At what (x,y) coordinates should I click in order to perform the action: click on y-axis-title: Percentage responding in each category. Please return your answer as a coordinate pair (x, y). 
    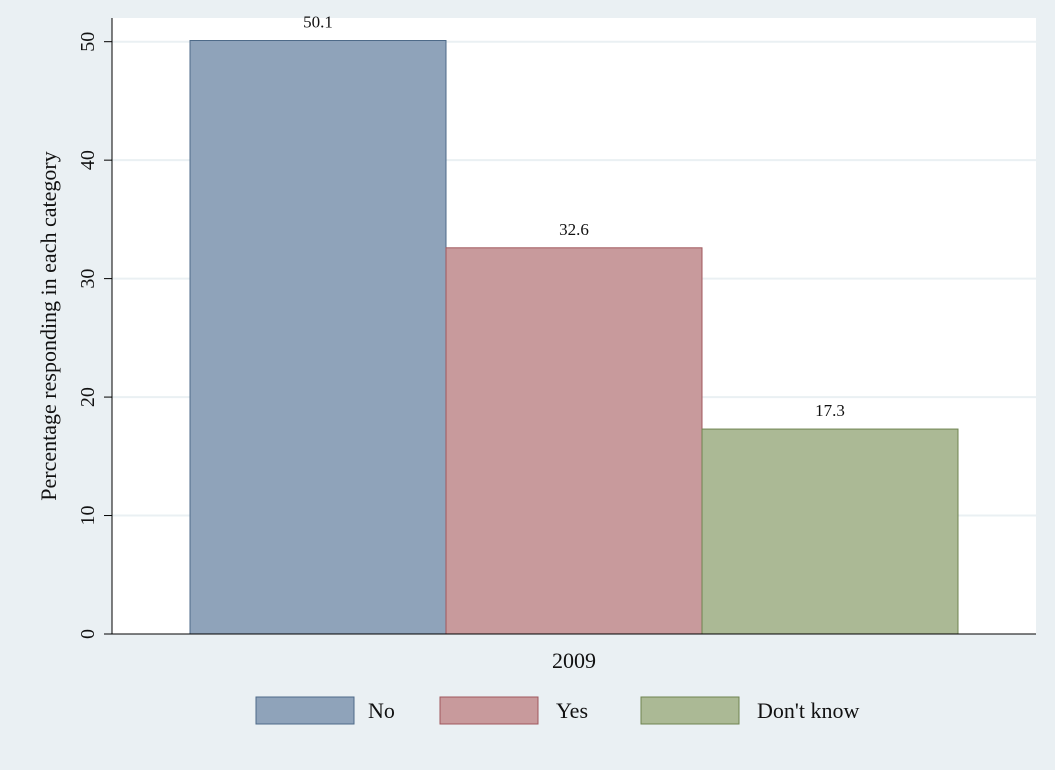
    Looking at the image, I should click on (48, 325).